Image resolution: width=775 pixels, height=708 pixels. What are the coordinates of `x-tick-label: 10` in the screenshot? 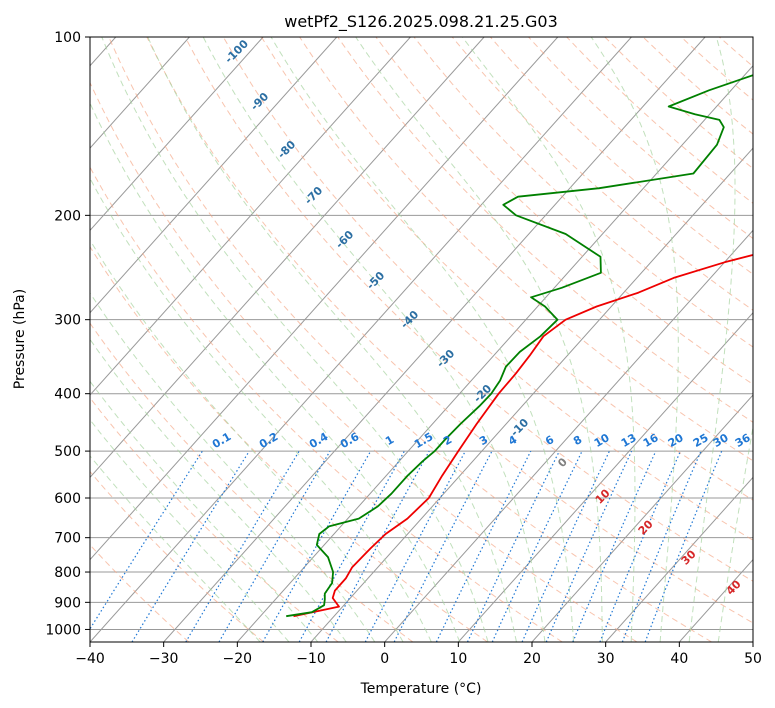 It's located at (458, 659).